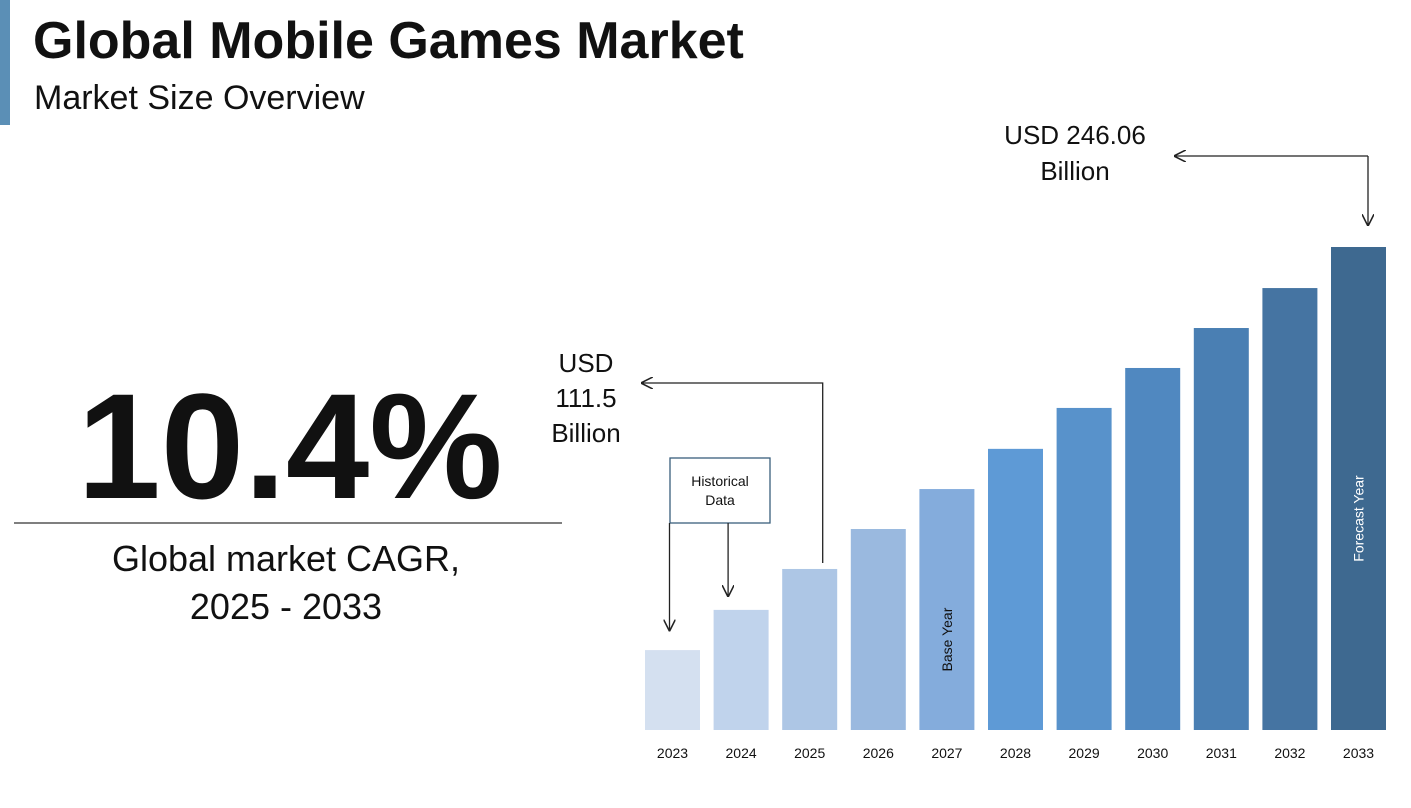 This screenshot has width=1411, height=808. I want to click on accent-bar, so click(5, 62).